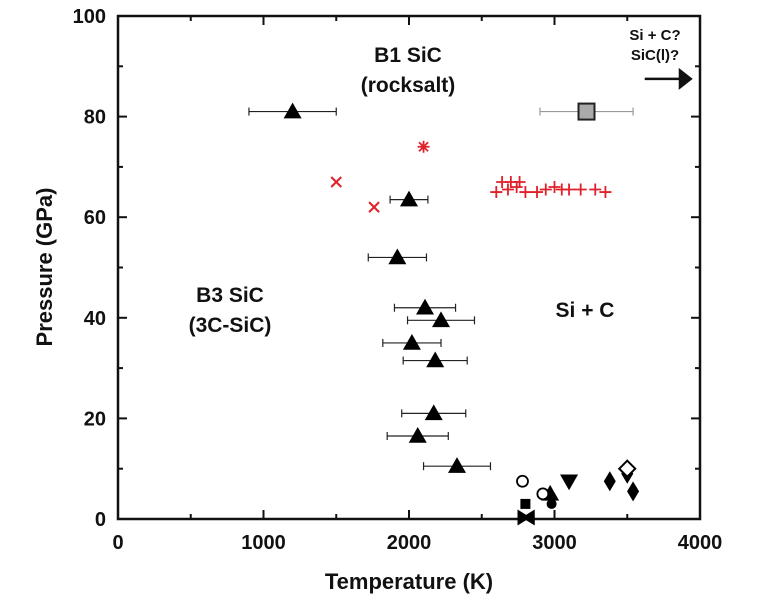 The image size is (760, 600). Describe the element at coordinates (117, 543) in the screenshot. I see `x-tick-label: 0` at that location.